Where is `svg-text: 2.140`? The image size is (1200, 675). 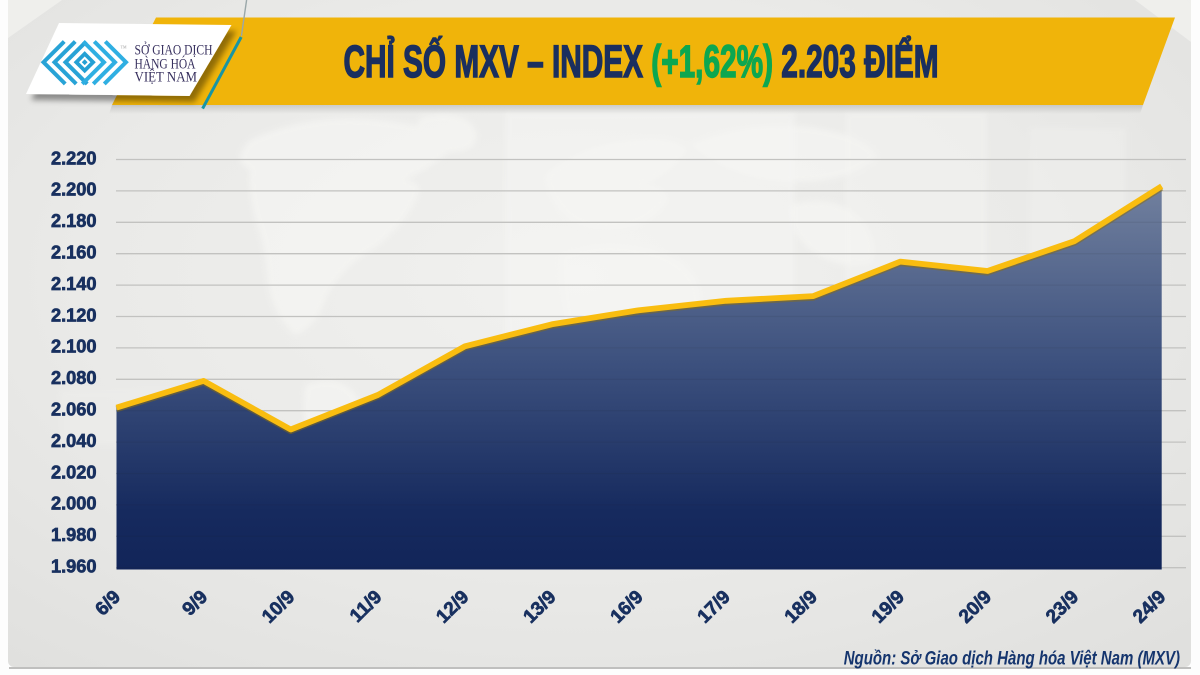 svg-text: 2.140 is located at coordinates (74, 284).